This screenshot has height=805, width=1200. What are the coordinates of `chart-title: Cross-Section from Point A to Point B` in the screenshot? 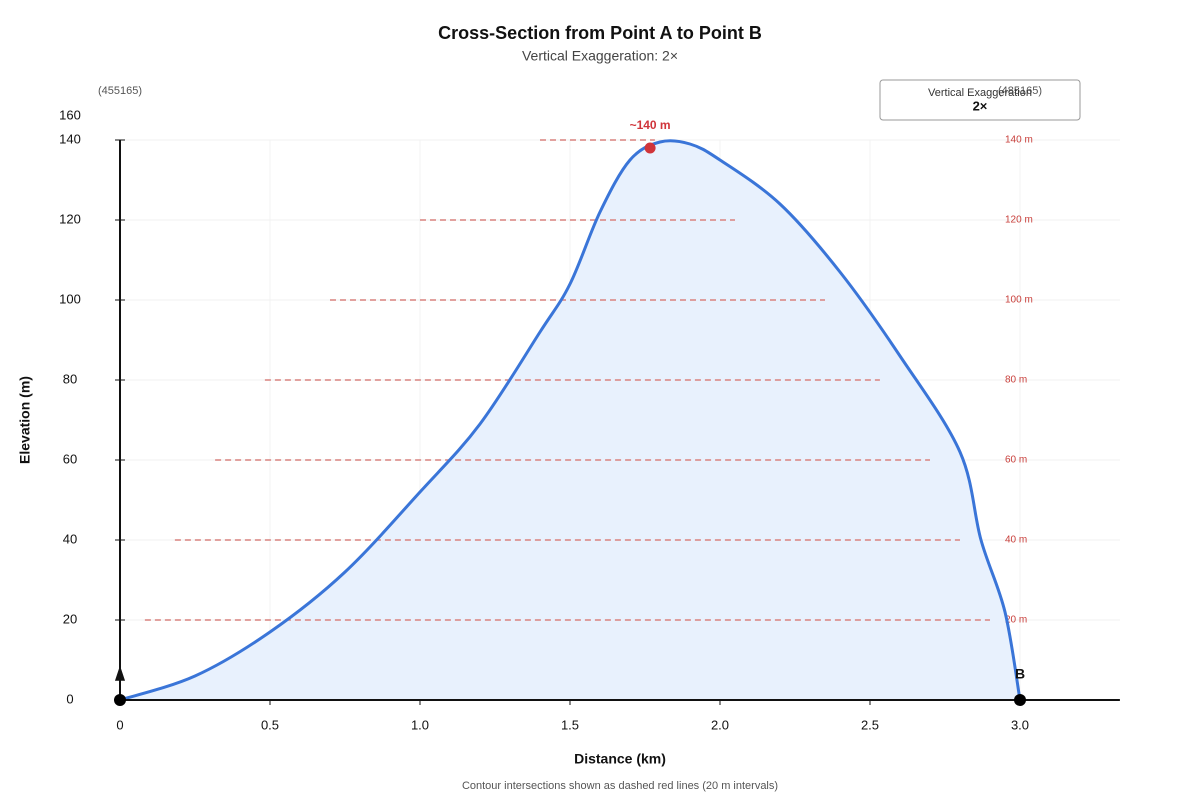 It's located at (600, 33).